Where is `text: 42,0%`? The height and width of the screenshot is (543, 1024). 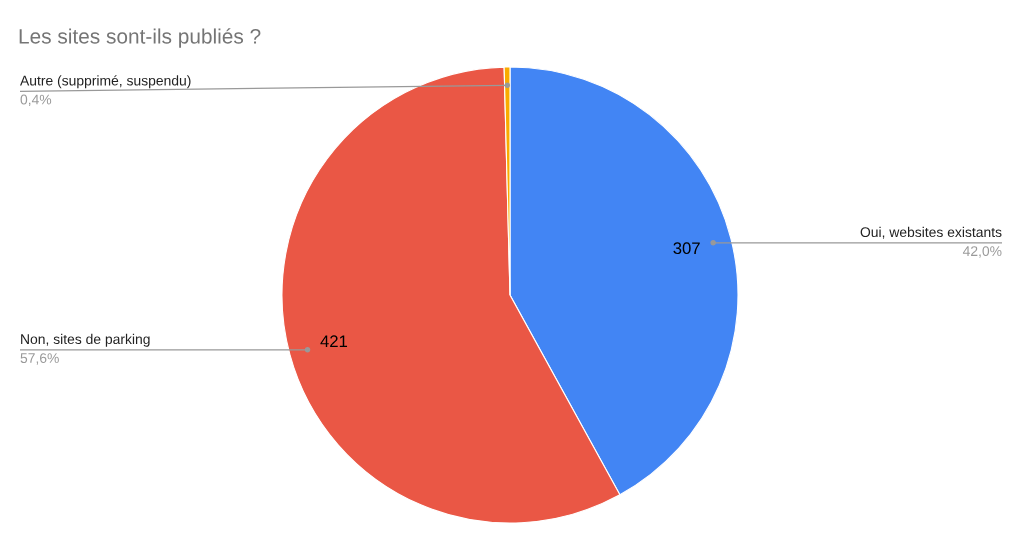 text: 42,0% is located at coordinates (982, 252).